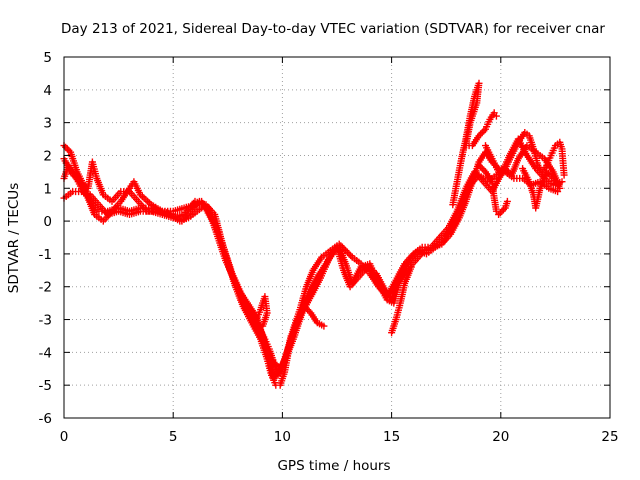 This screenshot has height=480, width=640. I want to click on y-tick-label: 3, so click(47, 124).